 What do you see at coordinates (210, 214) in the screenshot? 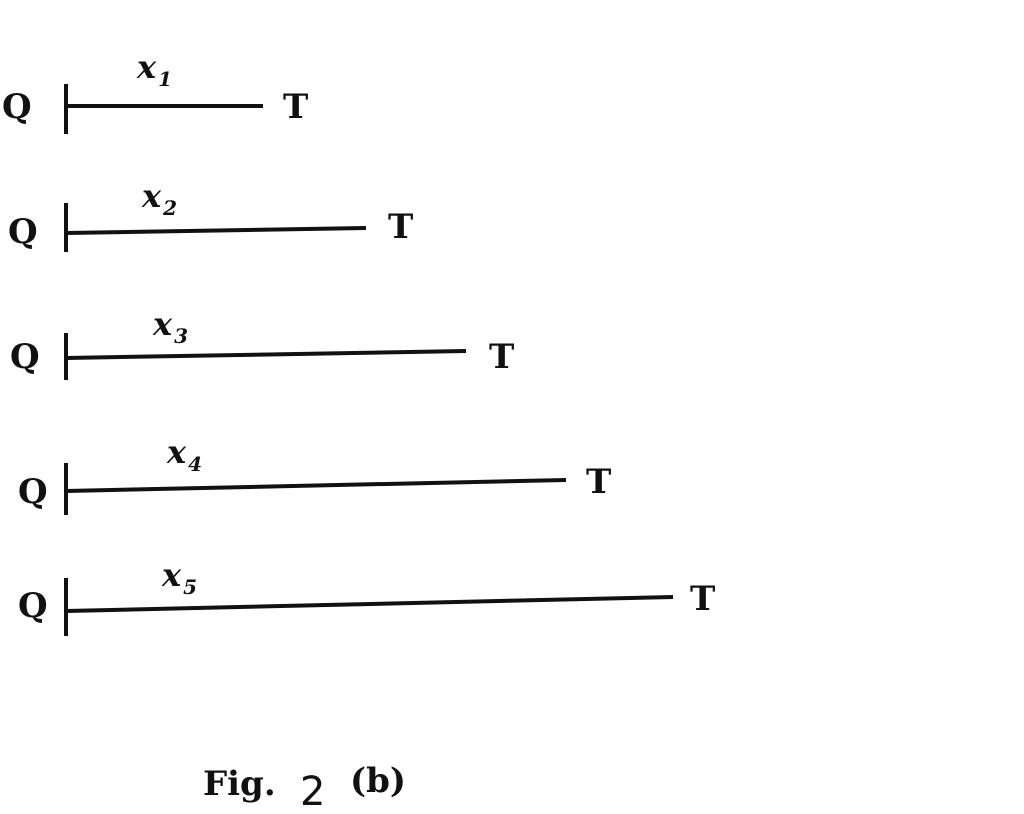
I see `segment-row: Q Tx 2` at bounding box center [210, 214].